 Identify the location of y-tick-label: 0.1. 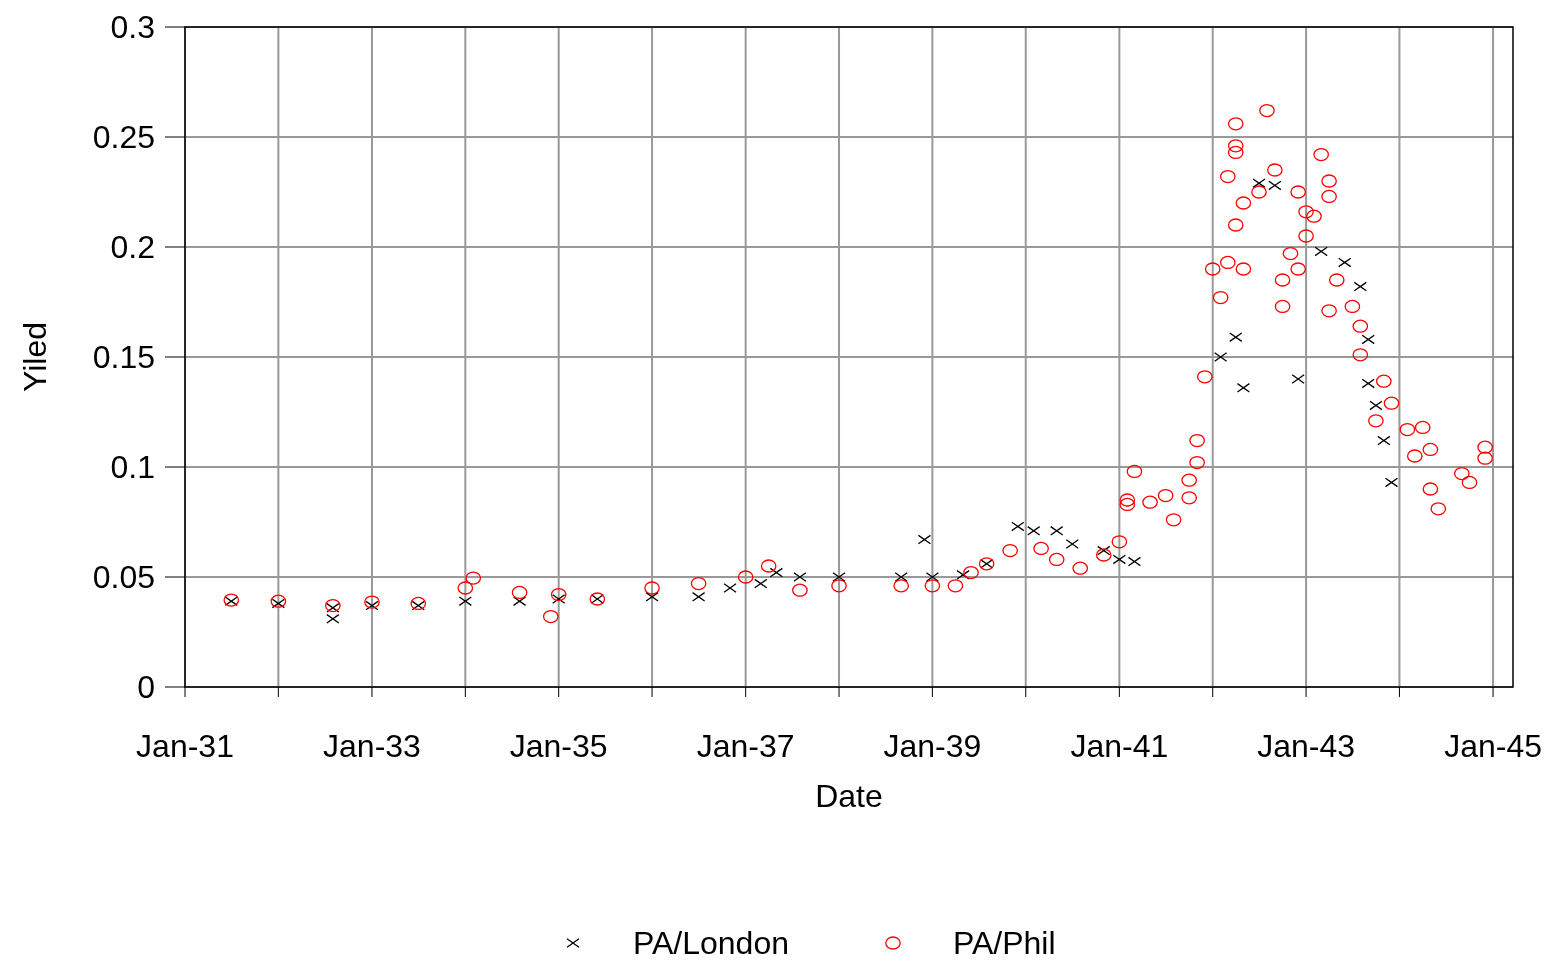
(132, 467).